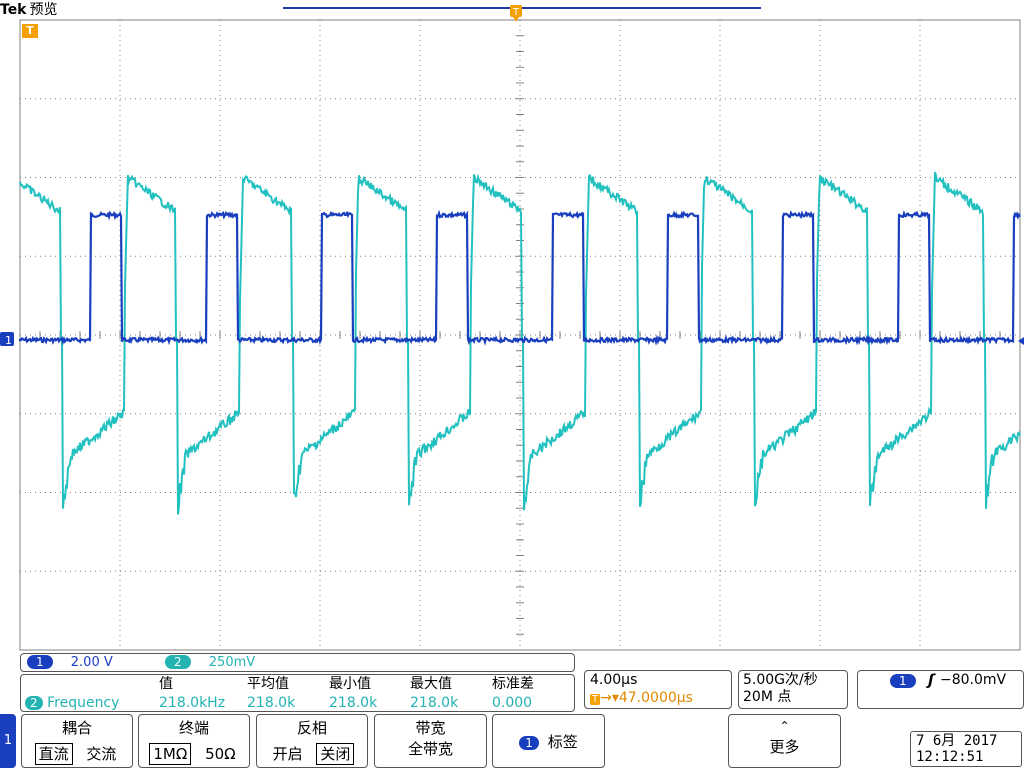 Image resolution: width=1024 pixels, height=768 pixels. I want to click on acquisition-panel: 5.00G次/秒 20M 点, so click(793, 689).